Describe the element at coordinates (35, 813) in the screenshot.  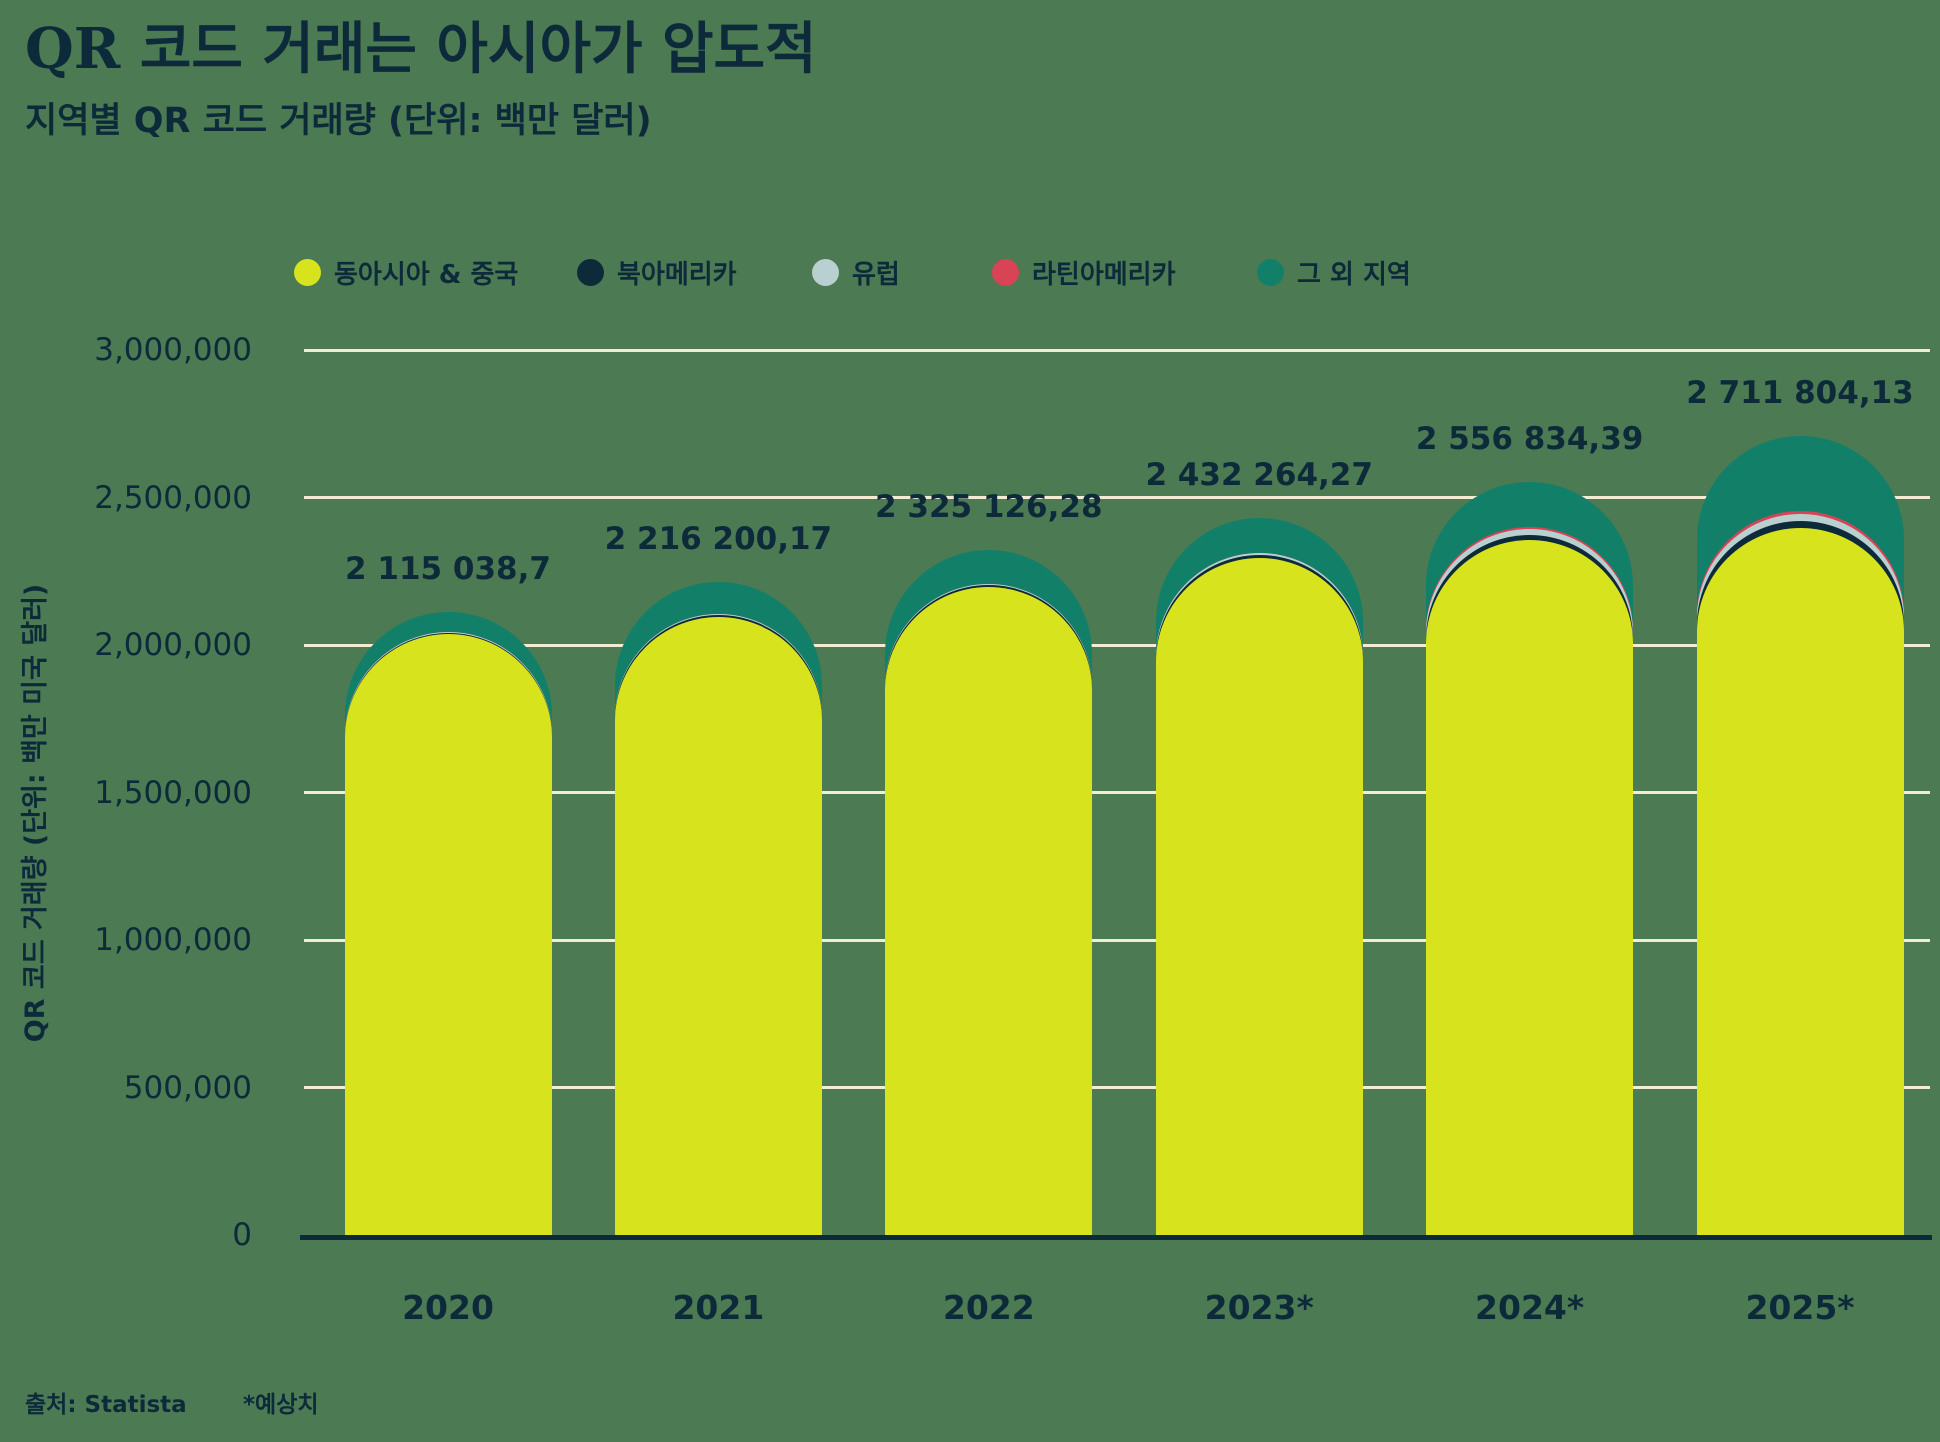
I see `y-axis-title: QR 코드 거래량 (단위: 백만 미국 달러)` at that location.